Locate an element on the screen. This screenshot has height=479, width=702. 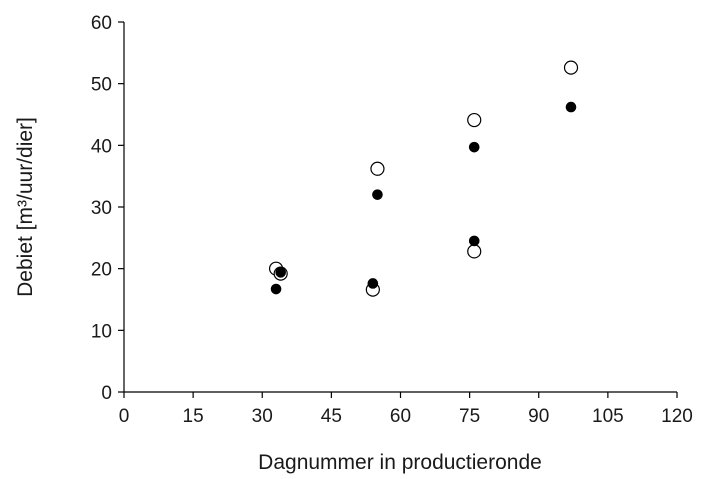
y-tick-label: 20 is located at coordinates (101, 270).